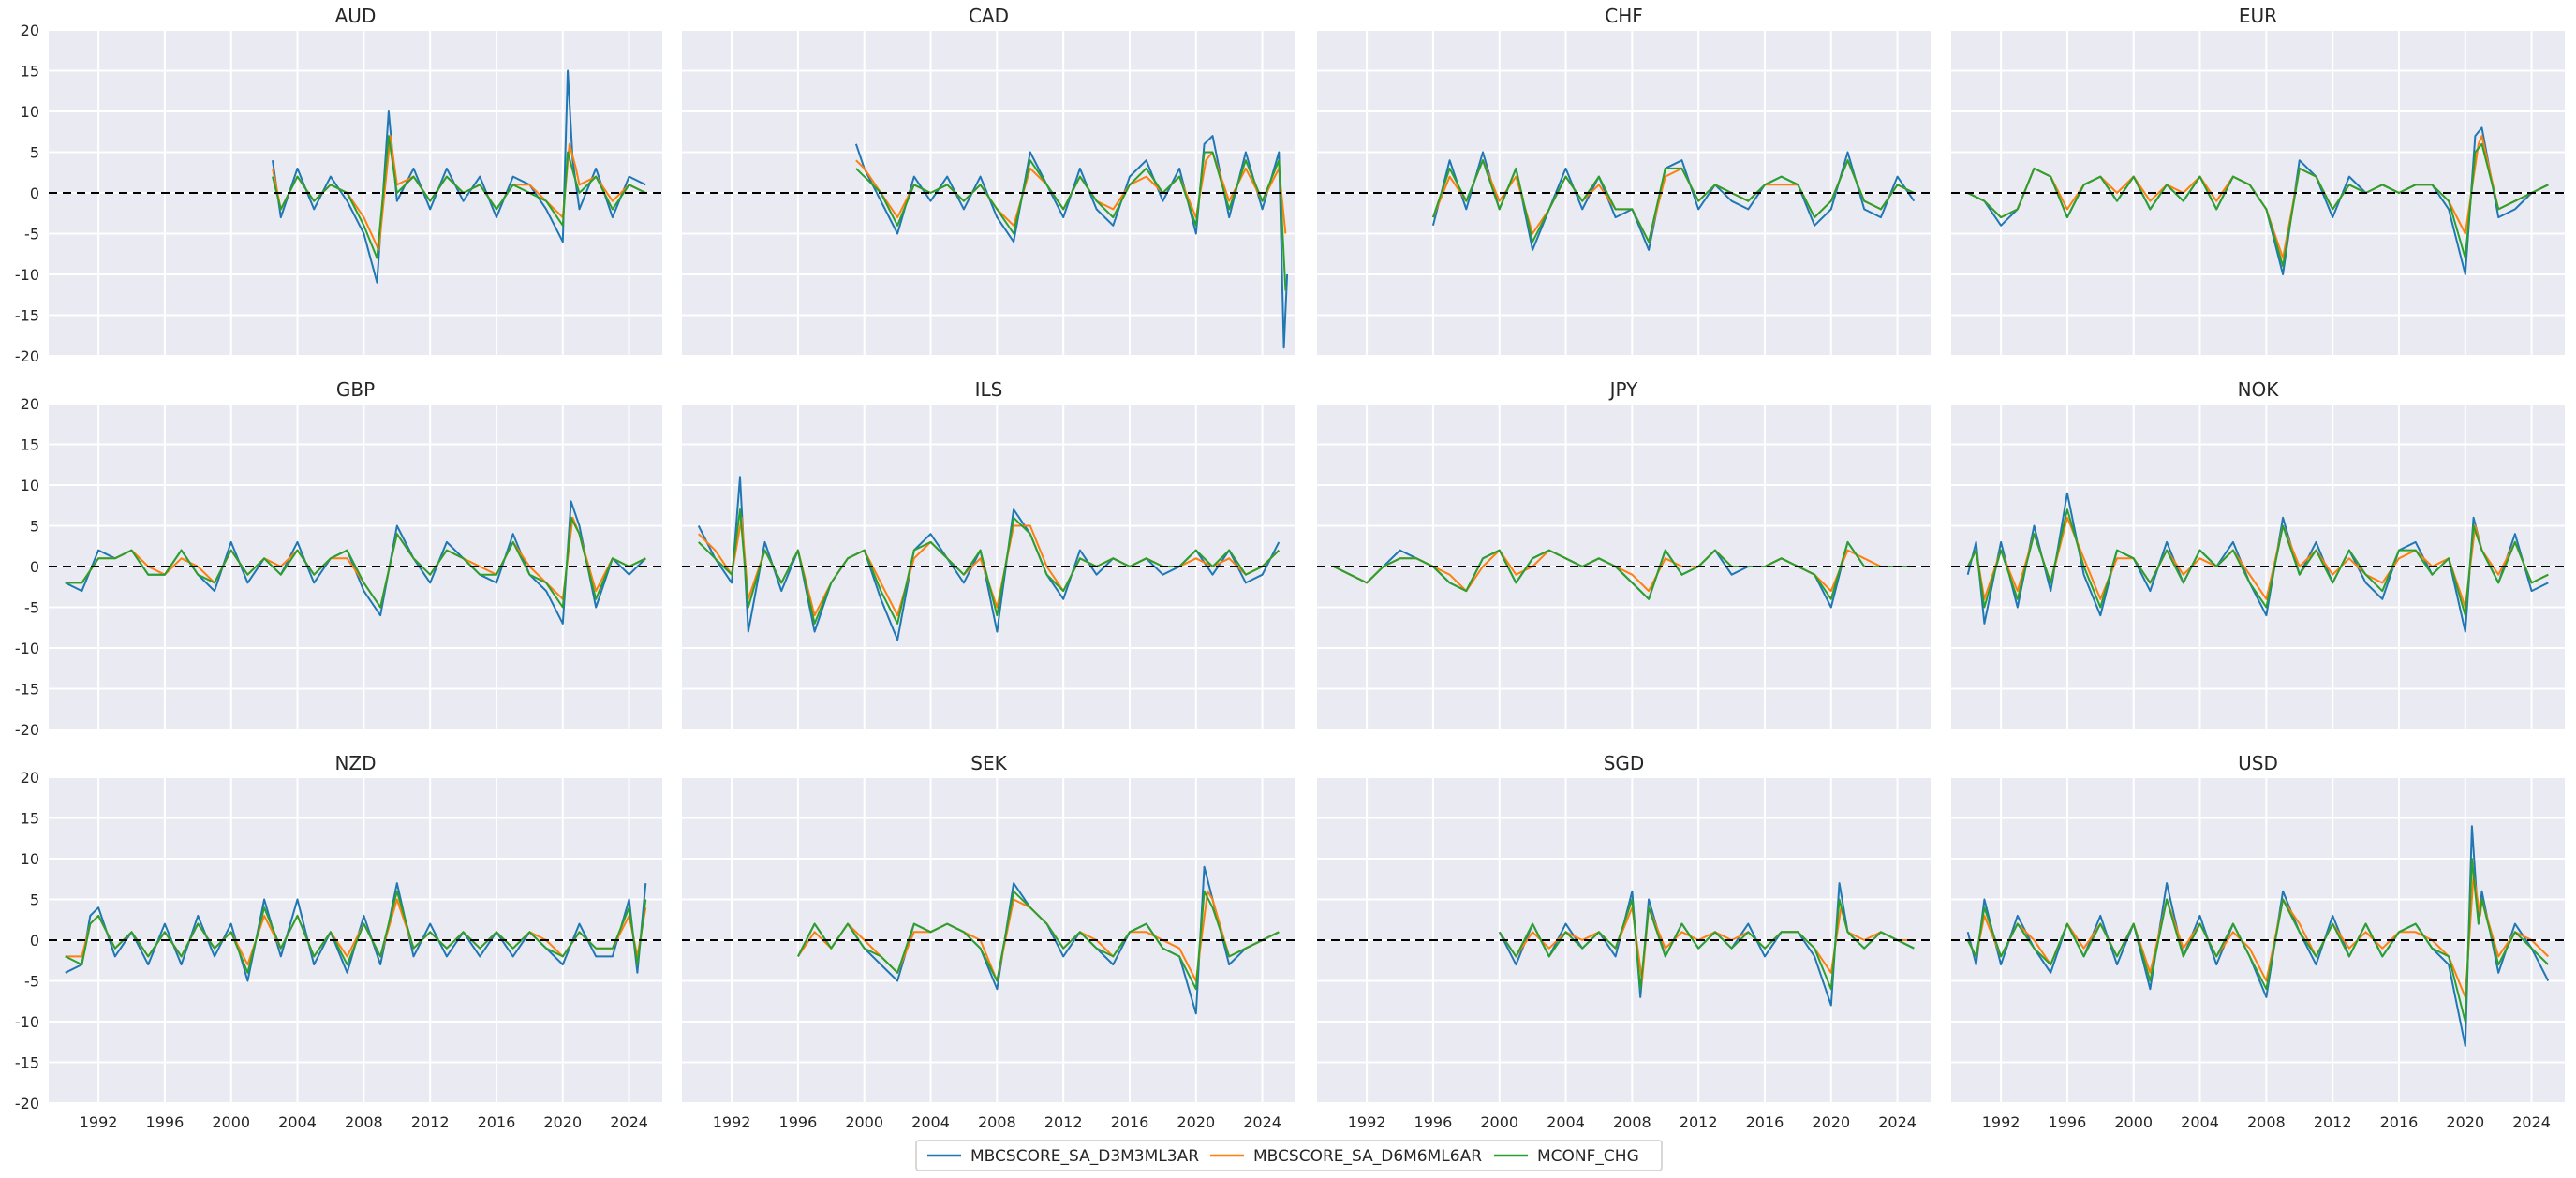 Image resolution: width=2576 pixels, height=1178 pixels. I want to click on legend-label: MCONF_CHG, so click(1588, 1156).